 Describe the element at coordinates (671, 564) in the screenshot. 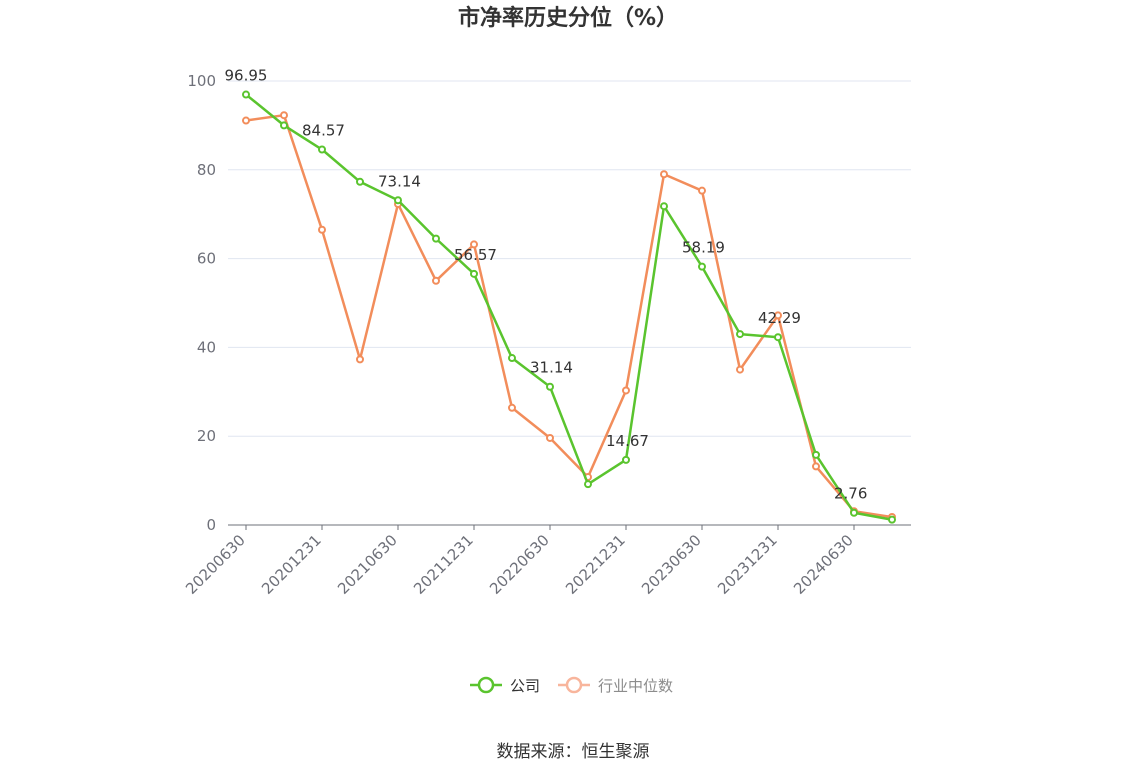

I see `x-tick-label: 20230630` at that location.